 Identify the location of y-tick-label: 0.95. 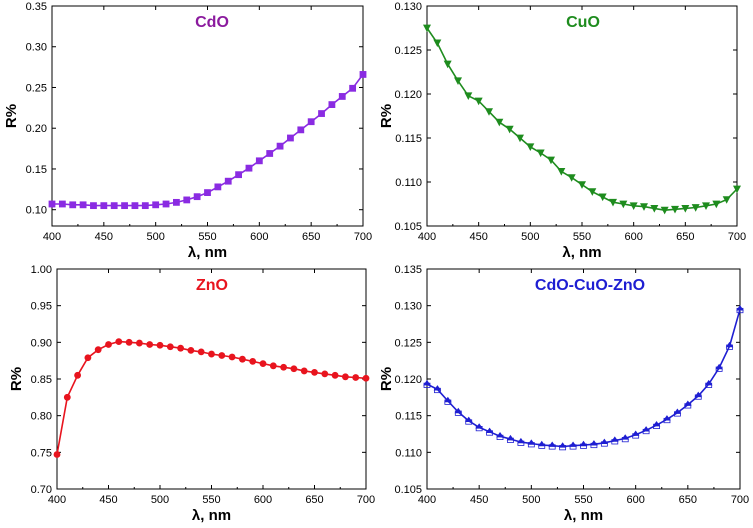
(41, 307).